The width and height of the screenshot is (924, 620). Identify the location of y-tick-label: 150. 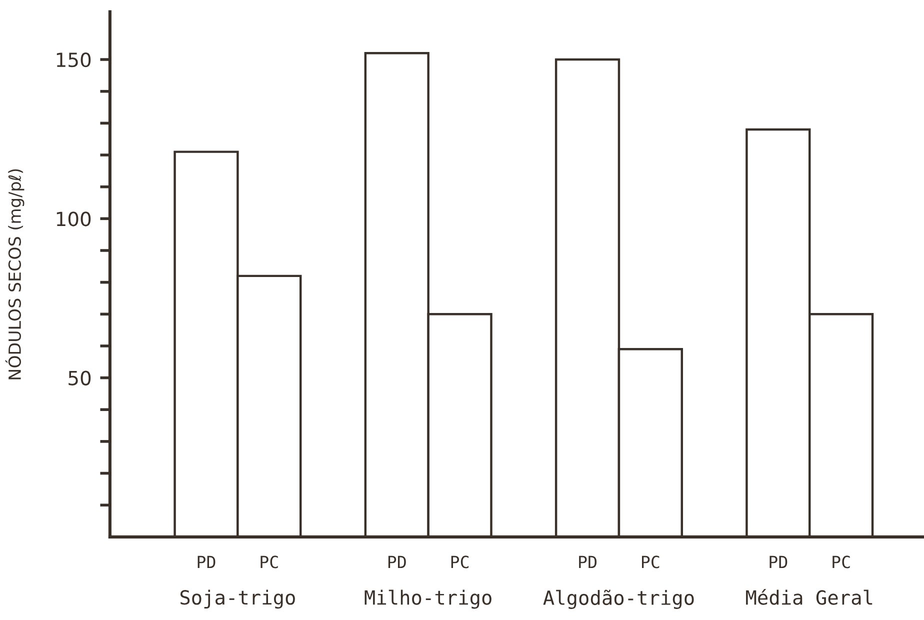
(73, 60).